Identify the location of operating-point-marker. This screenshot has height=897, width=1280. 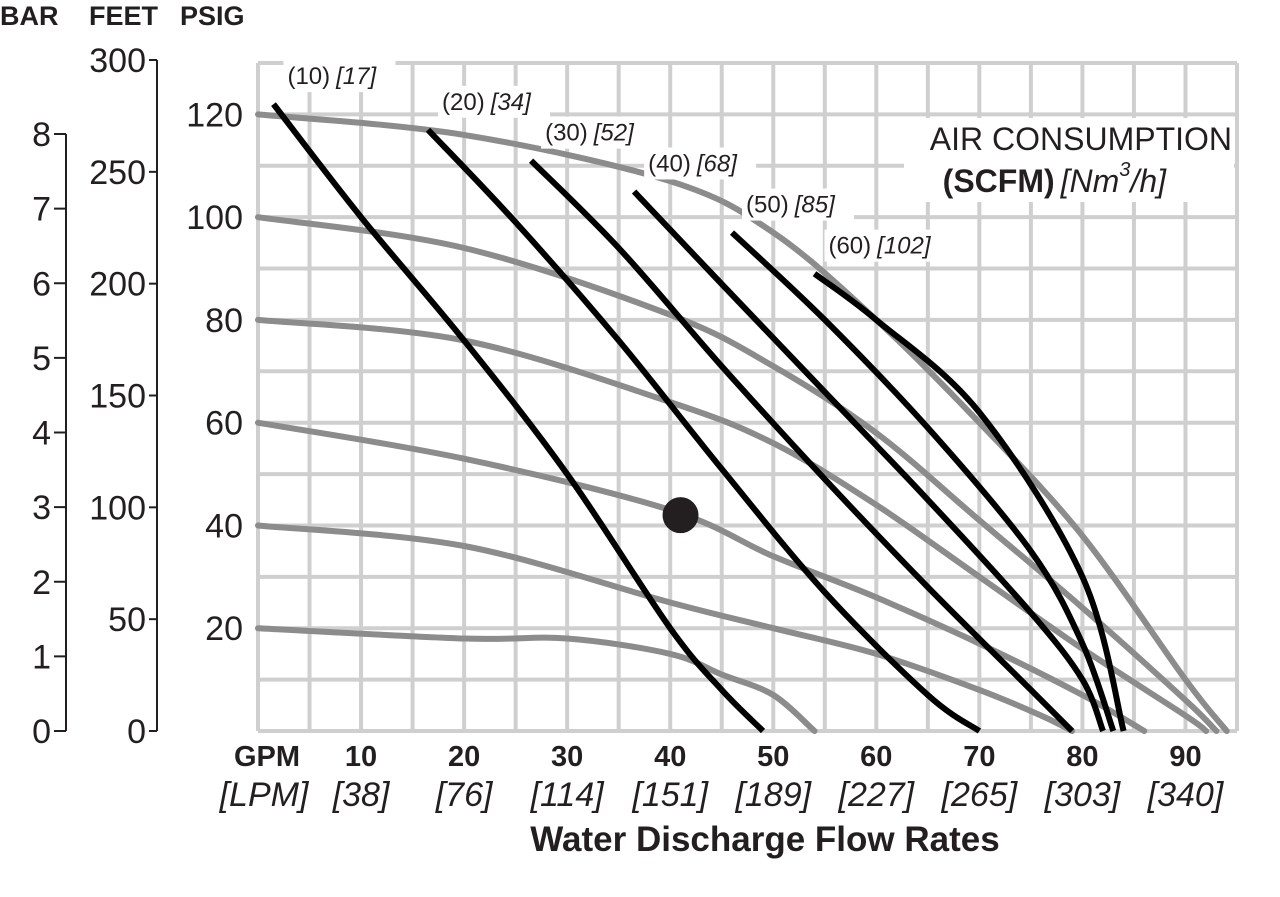
(680, 515).